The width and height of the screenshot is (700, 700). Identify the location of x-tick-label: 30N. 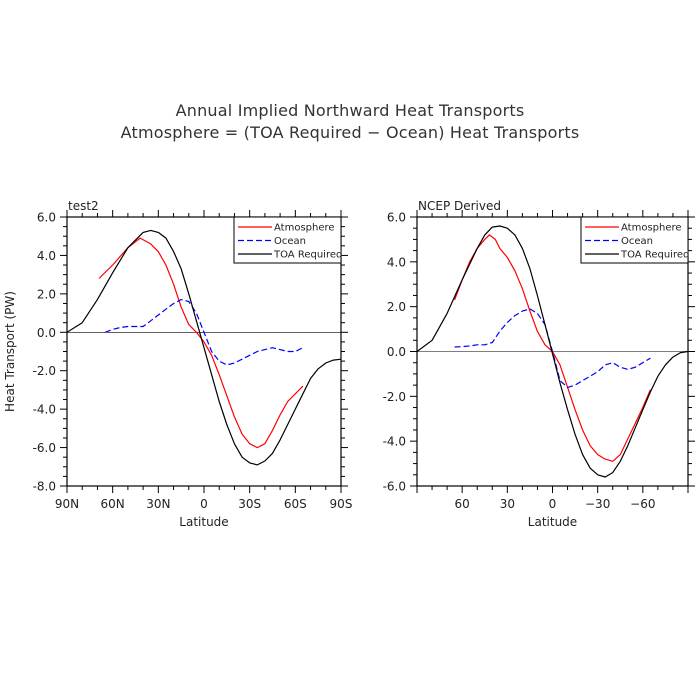
(158, 504).